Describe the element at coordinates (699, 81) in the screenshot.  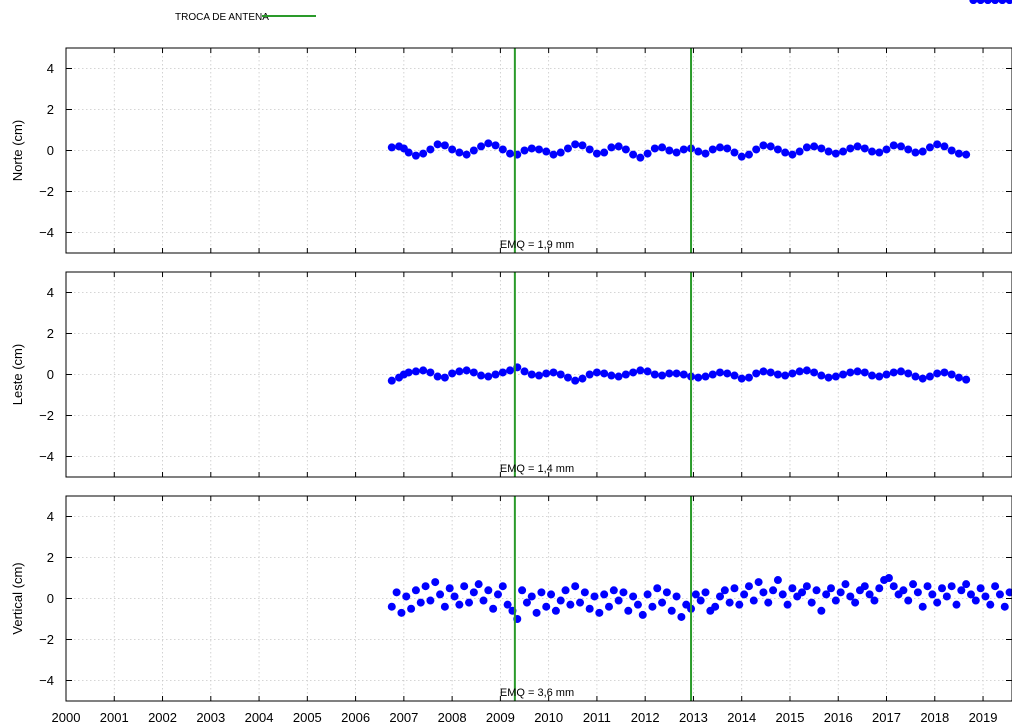
I see `series-points` at that location.